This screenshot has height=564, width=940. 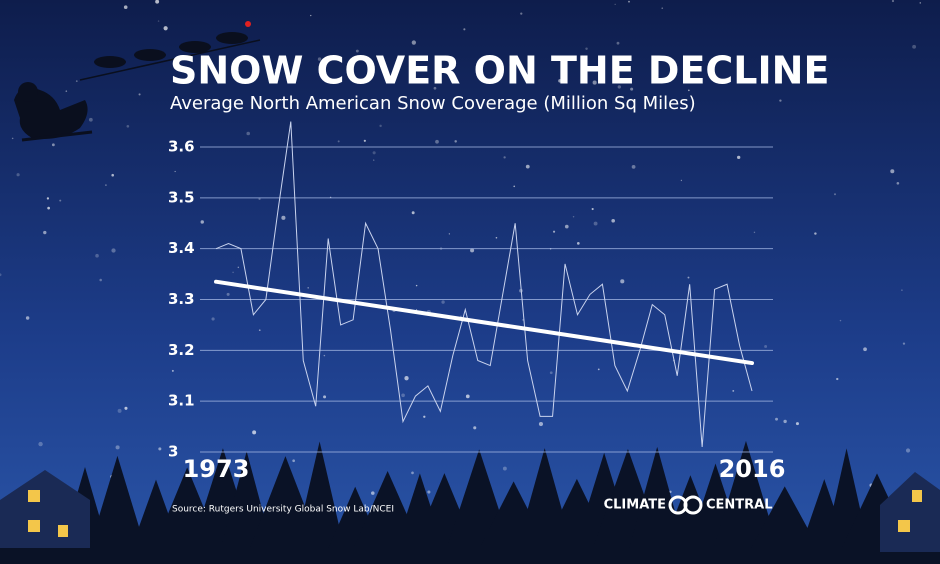 I want to click on logo-text: CLIMATE, so click(x=635, y=505).